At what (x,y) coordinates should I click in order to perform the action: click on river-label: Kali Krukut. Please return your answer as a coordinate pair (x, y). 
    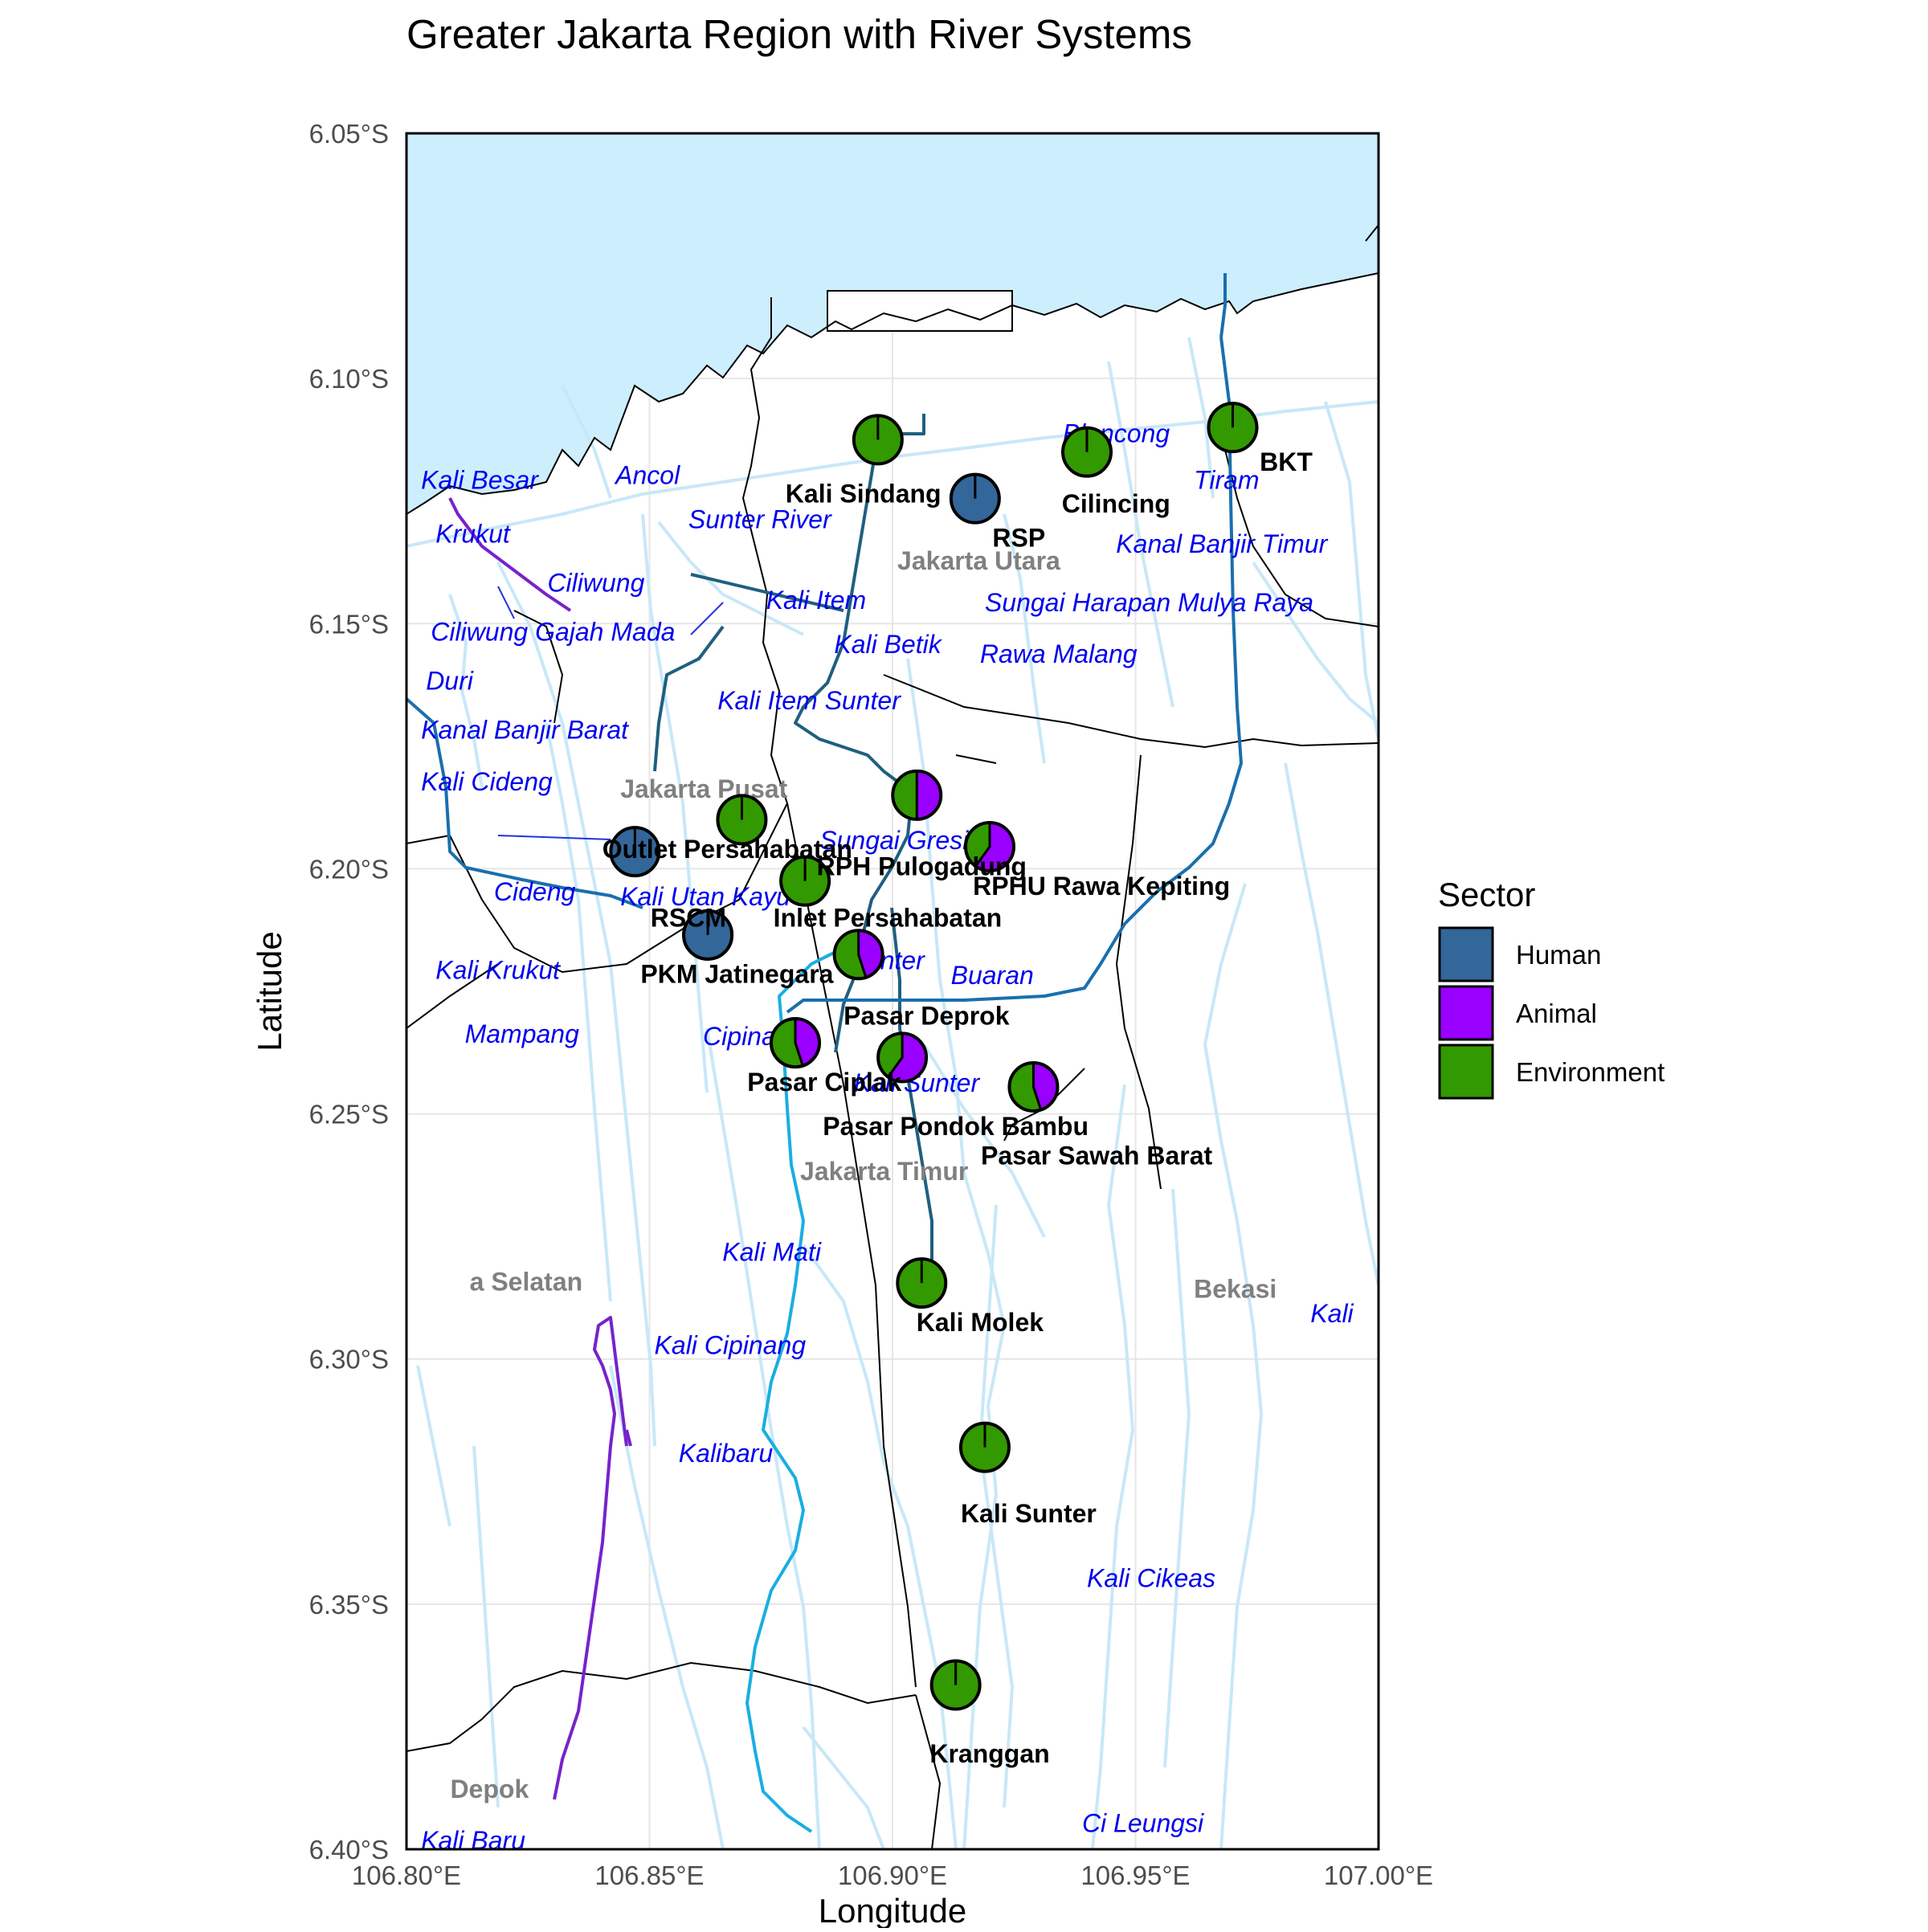
    Looking at the image, I should click on (498, 970).